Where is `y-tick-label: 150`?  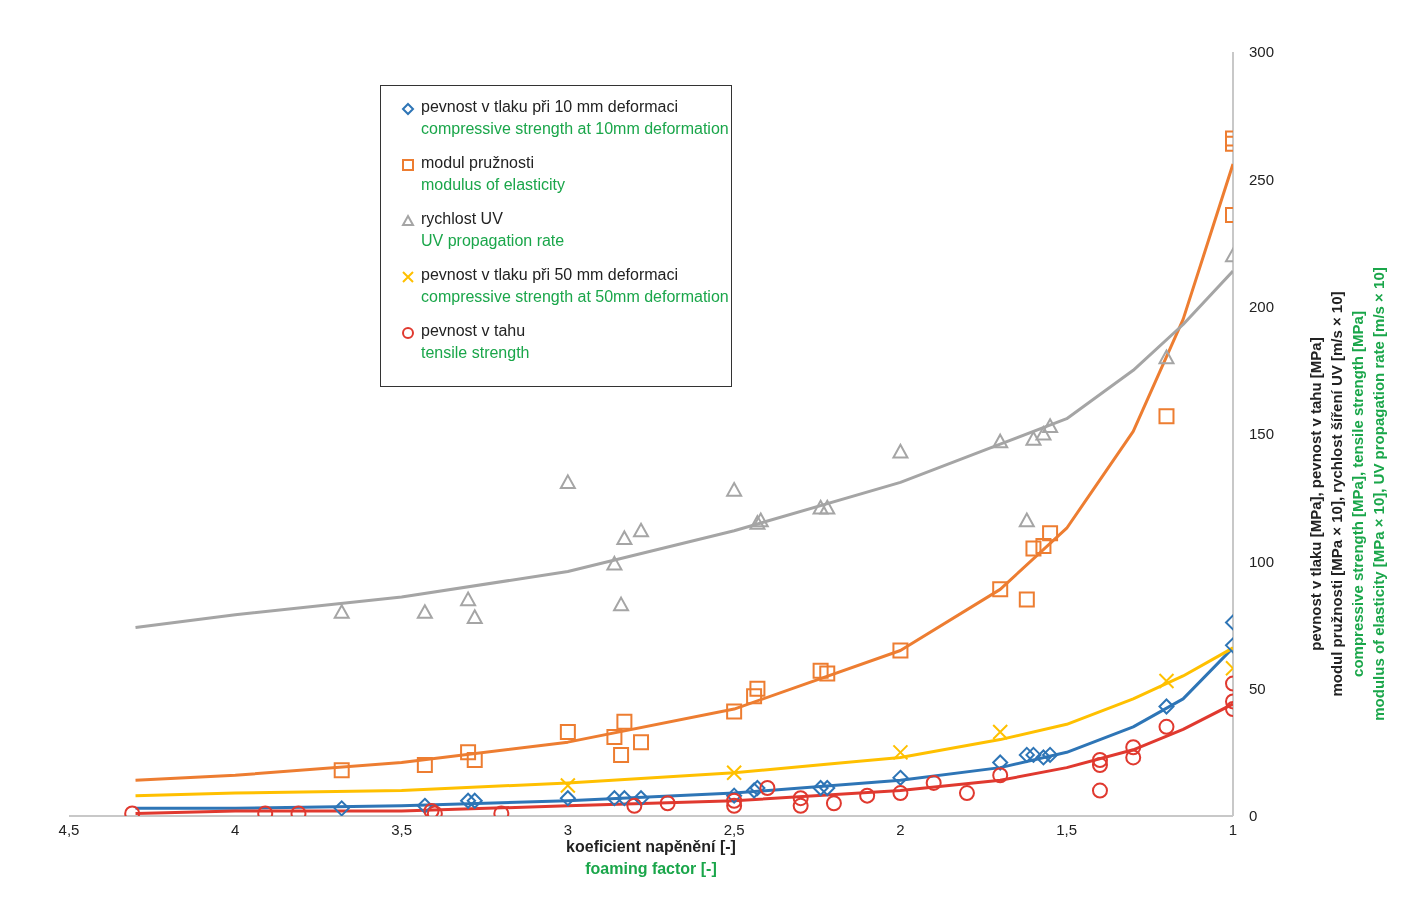
y-tick-label: 150 is located at coordinates (1262, 434).